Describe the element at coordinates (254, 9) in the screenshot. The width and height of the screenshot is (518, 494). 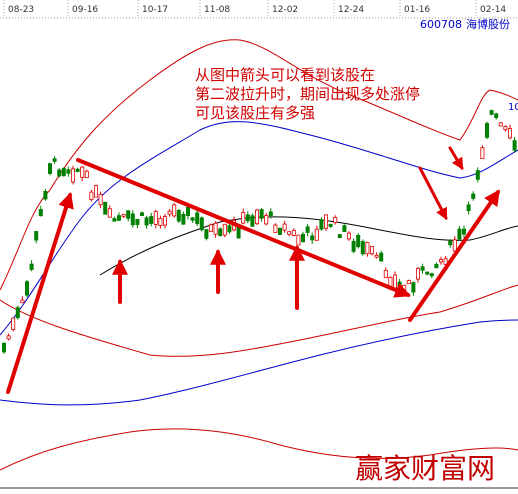
I see `date-axis: 08-23 09-16 10-17 11-08 12-02 12-24 01-16 02-14` at that location.